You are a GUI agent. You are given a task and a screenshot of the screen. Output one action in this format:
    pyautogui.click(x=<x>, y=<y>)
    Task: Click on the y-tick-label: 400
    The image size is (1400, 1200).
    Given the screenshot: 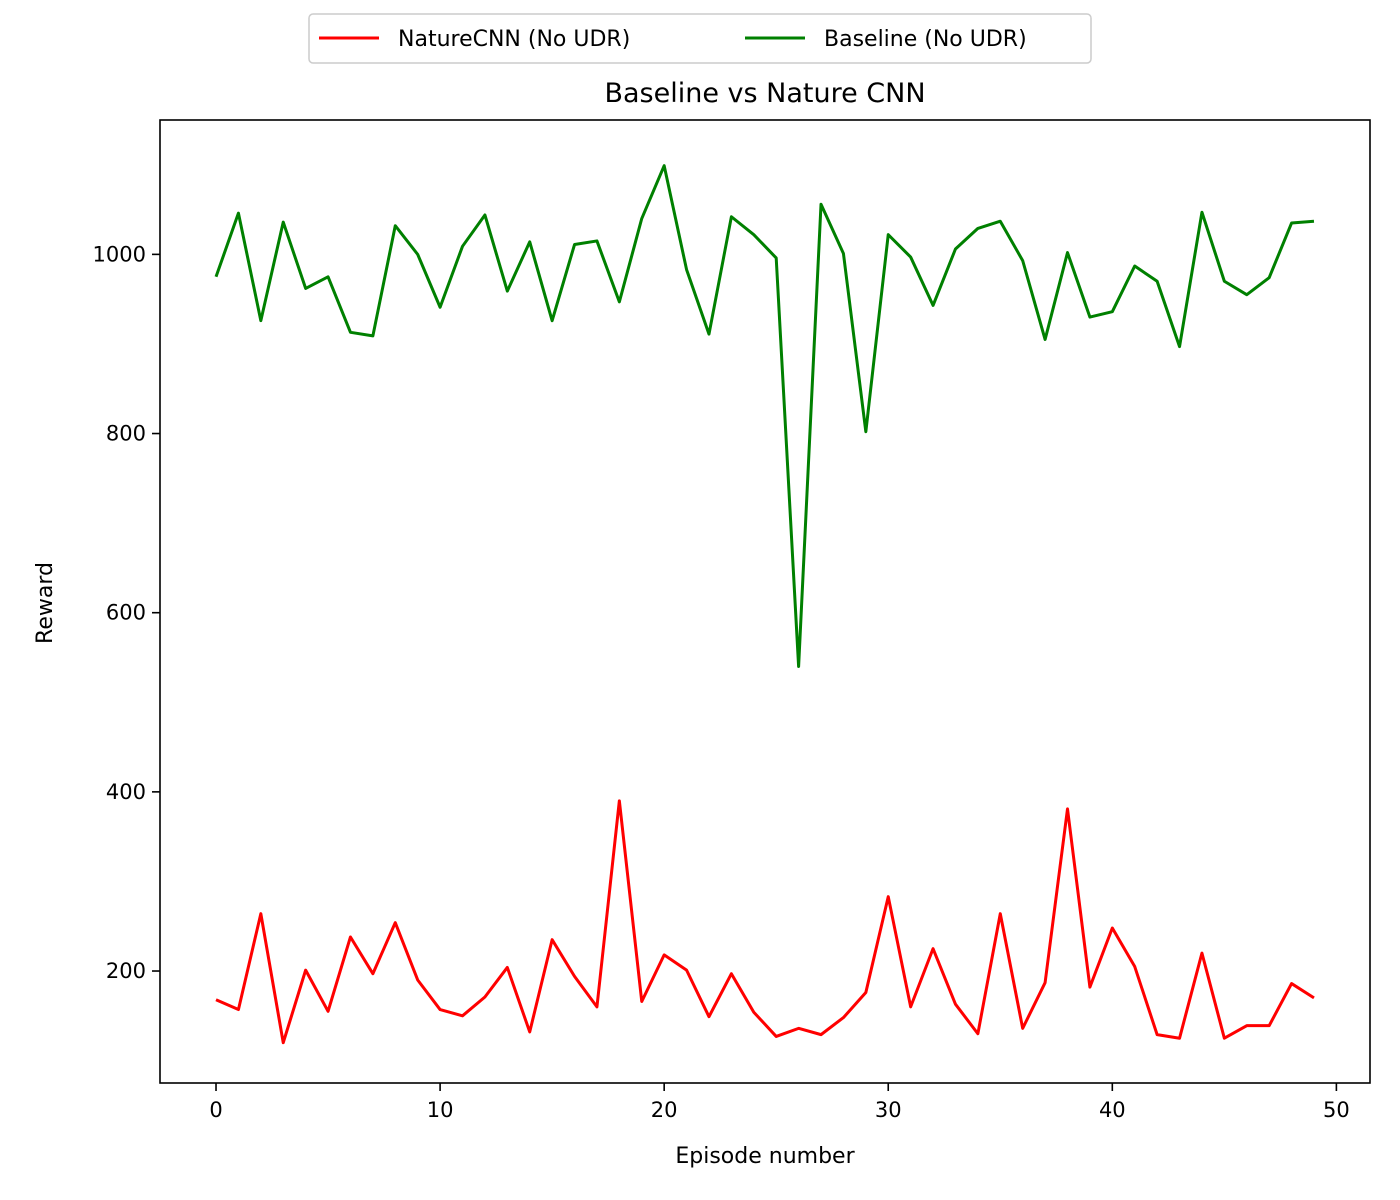 What is the action you would take?
    pyautogui.click(x=126, y=792)
    